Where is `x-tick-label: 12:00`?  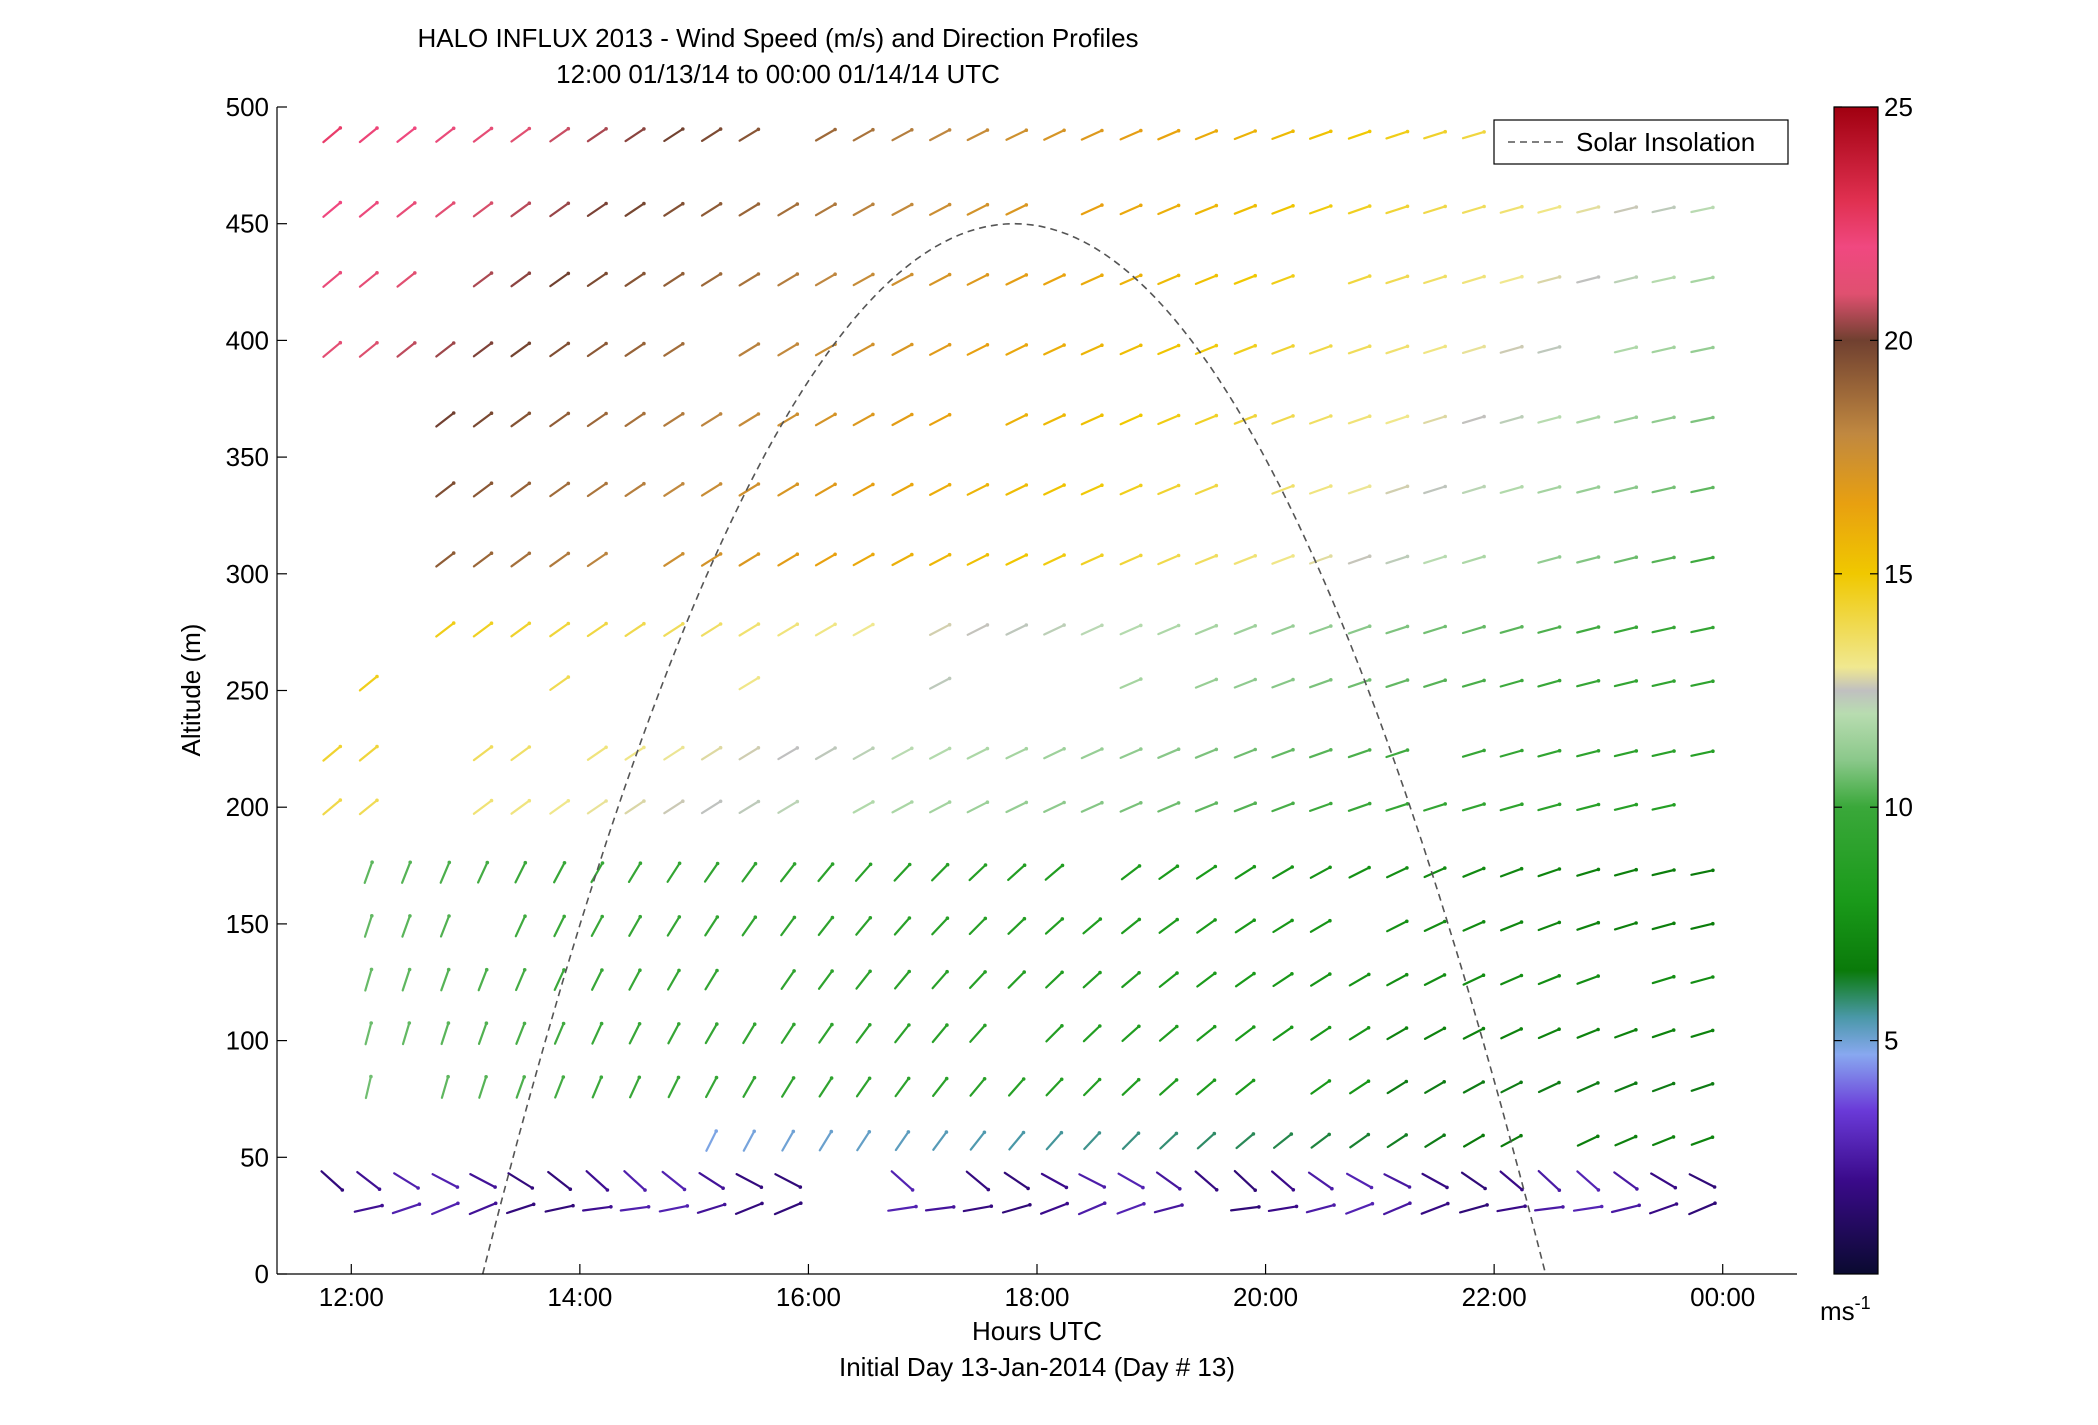
x-tick-label: 12:00 is located at coordinates (351, 1297).